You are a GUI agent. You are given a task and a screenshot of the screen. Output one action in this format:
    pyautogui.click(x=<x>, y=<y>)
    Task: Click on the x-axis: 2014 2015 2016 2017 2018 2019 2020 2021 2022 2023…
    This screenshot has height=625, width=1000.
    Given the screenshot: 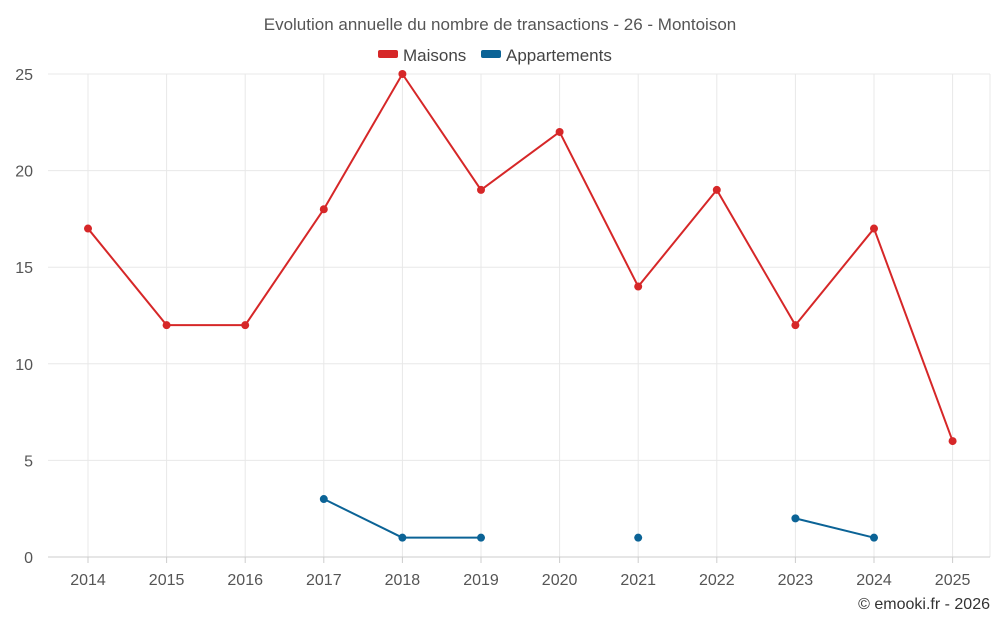 What is the action you would take?
    pyautogui.click(x=520, y=573)
    